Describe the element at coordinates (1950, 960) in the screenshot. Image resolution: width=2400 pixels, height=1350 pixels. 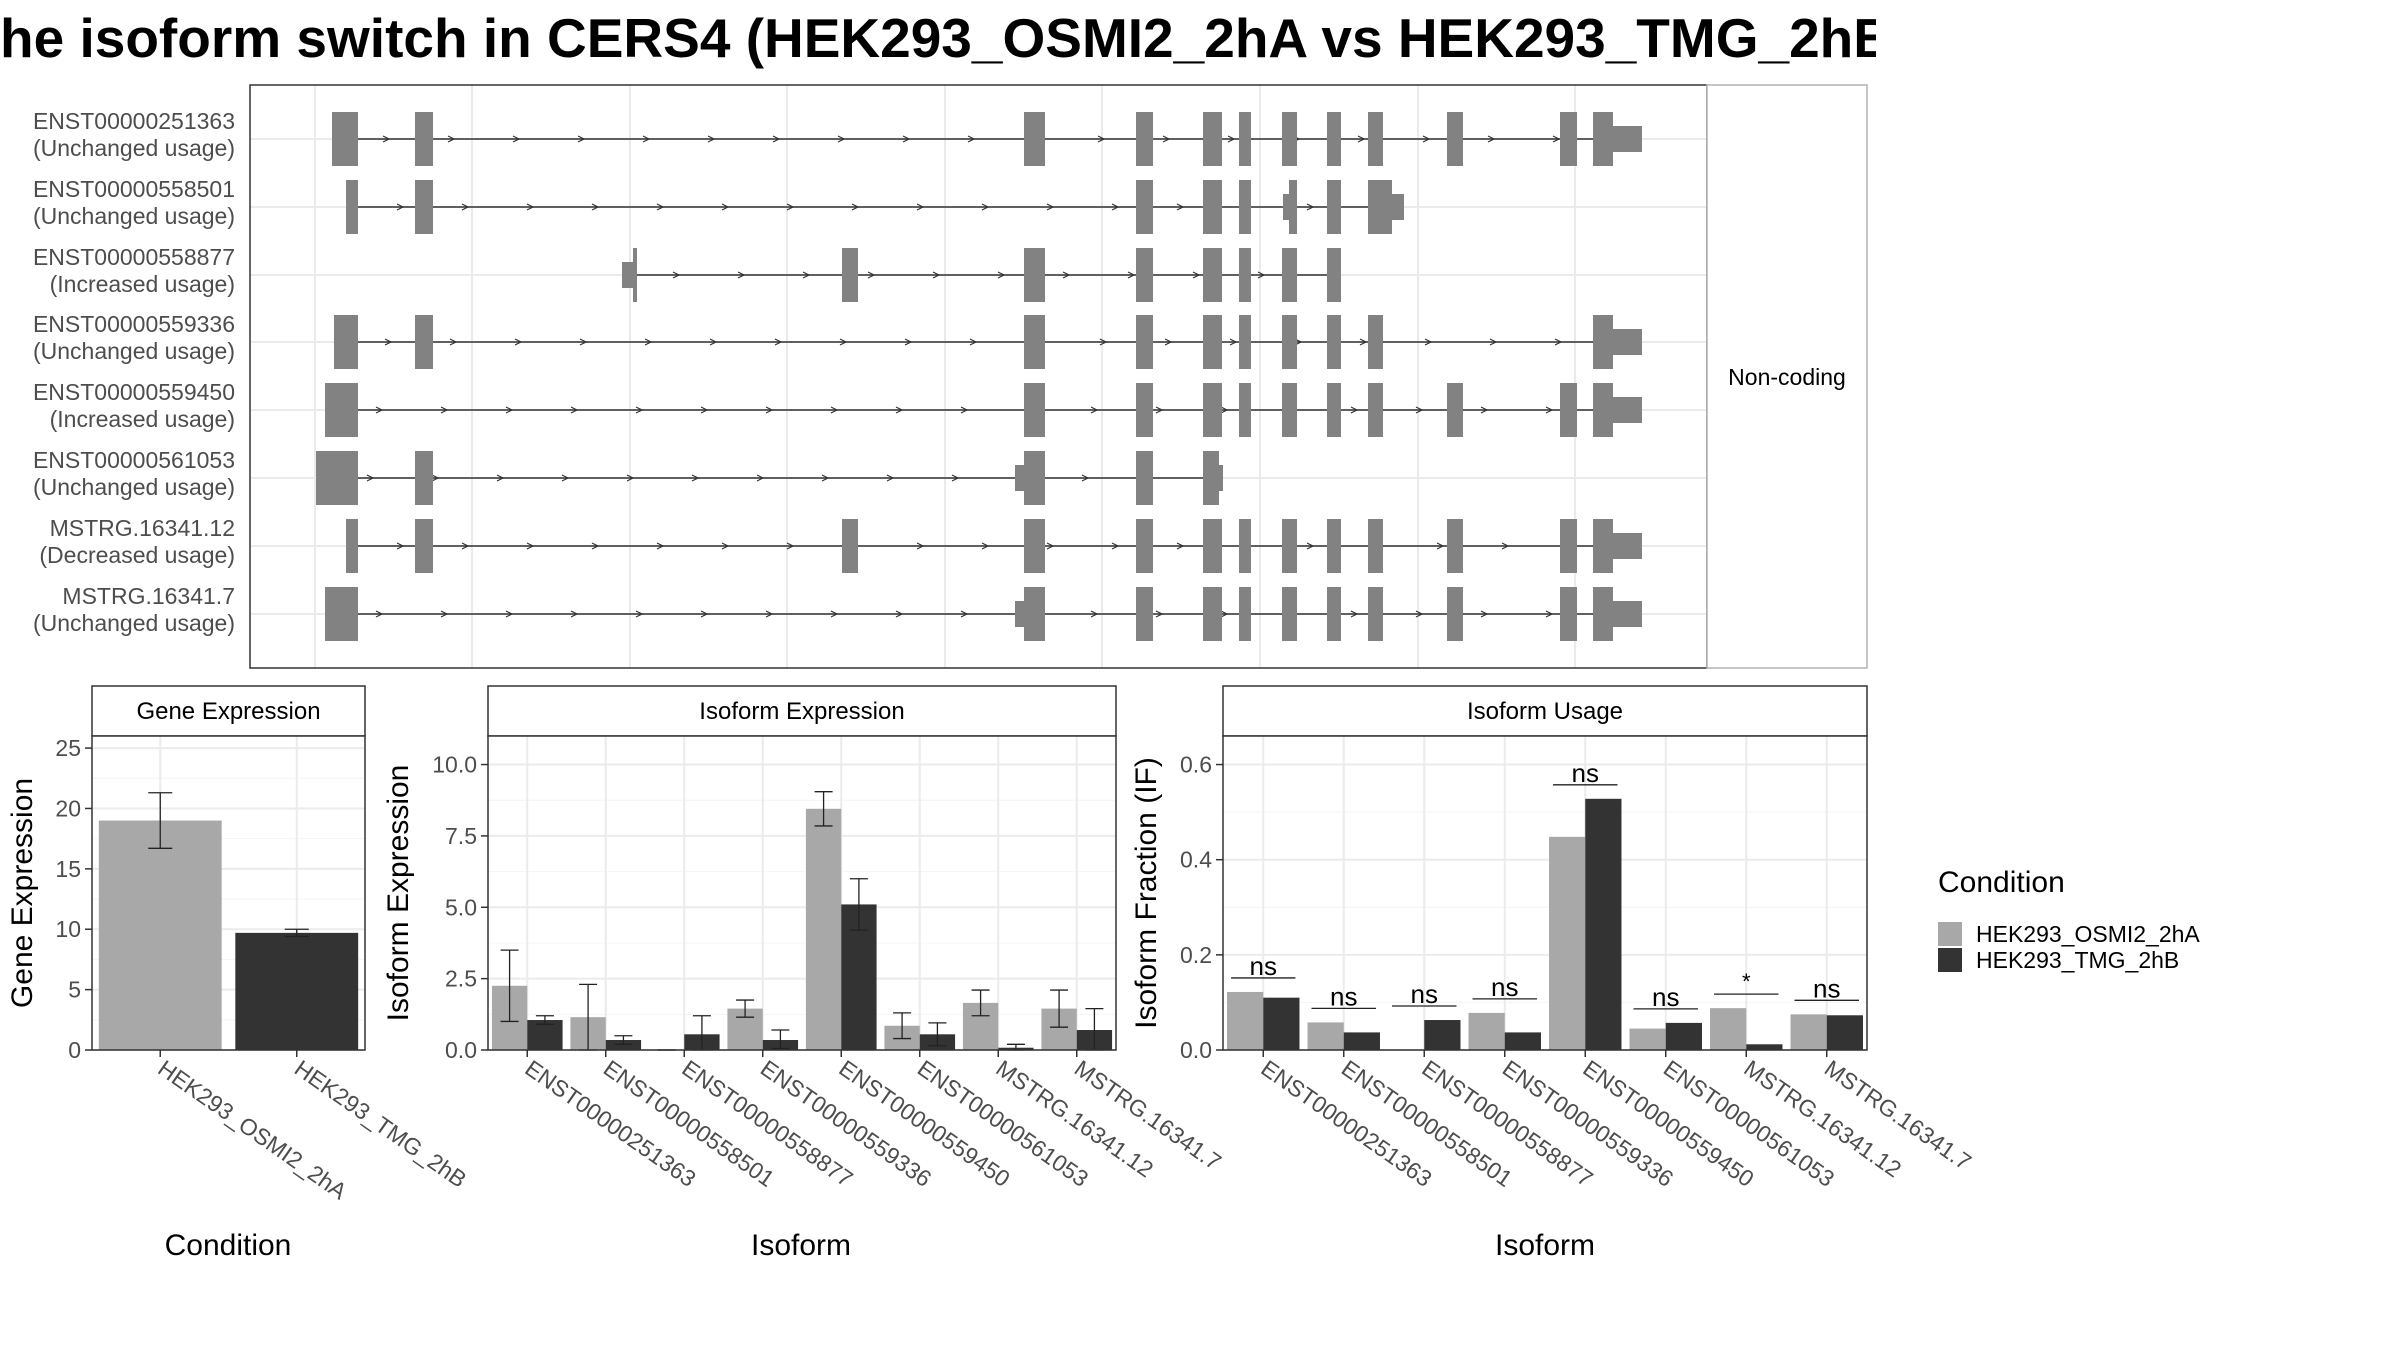
I see `legend-swatch-hek293-tmg-2hb` at that location.